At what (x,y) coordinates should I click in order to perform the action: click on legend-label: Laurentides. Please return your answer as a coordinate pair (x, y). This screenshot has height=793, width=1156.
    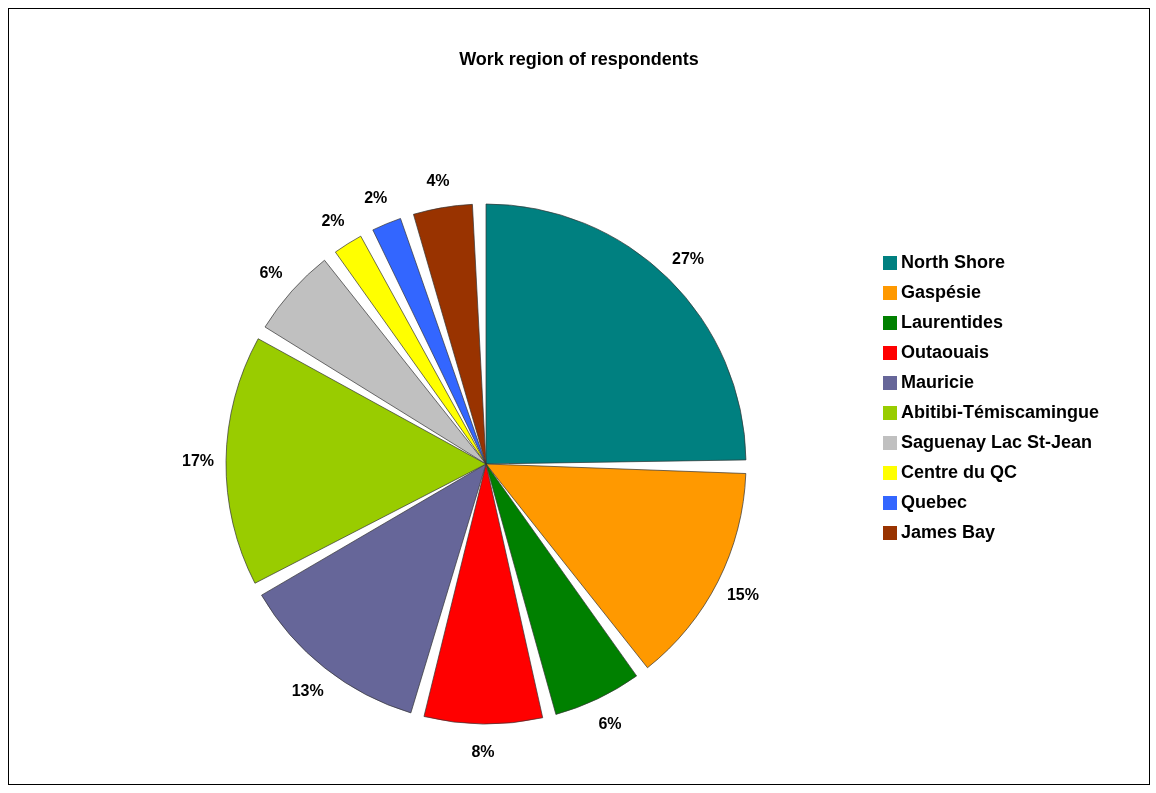
    Looking at the image, I should click on (951, 321).